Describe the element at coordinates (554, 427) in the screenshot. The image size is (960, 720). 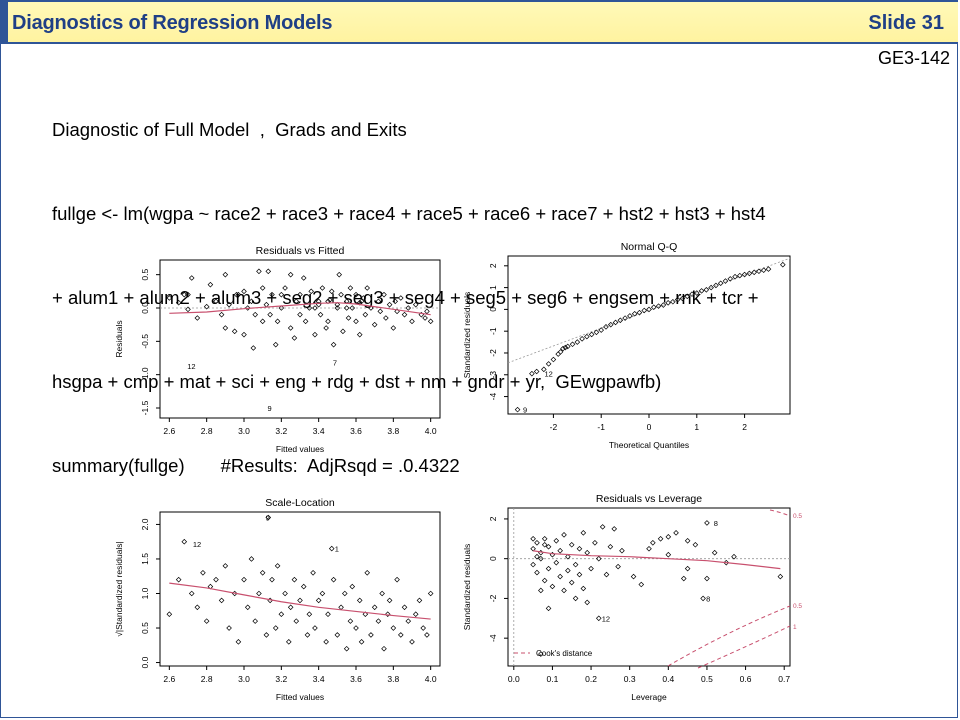
I see `x-tick-label: -2` at that location.